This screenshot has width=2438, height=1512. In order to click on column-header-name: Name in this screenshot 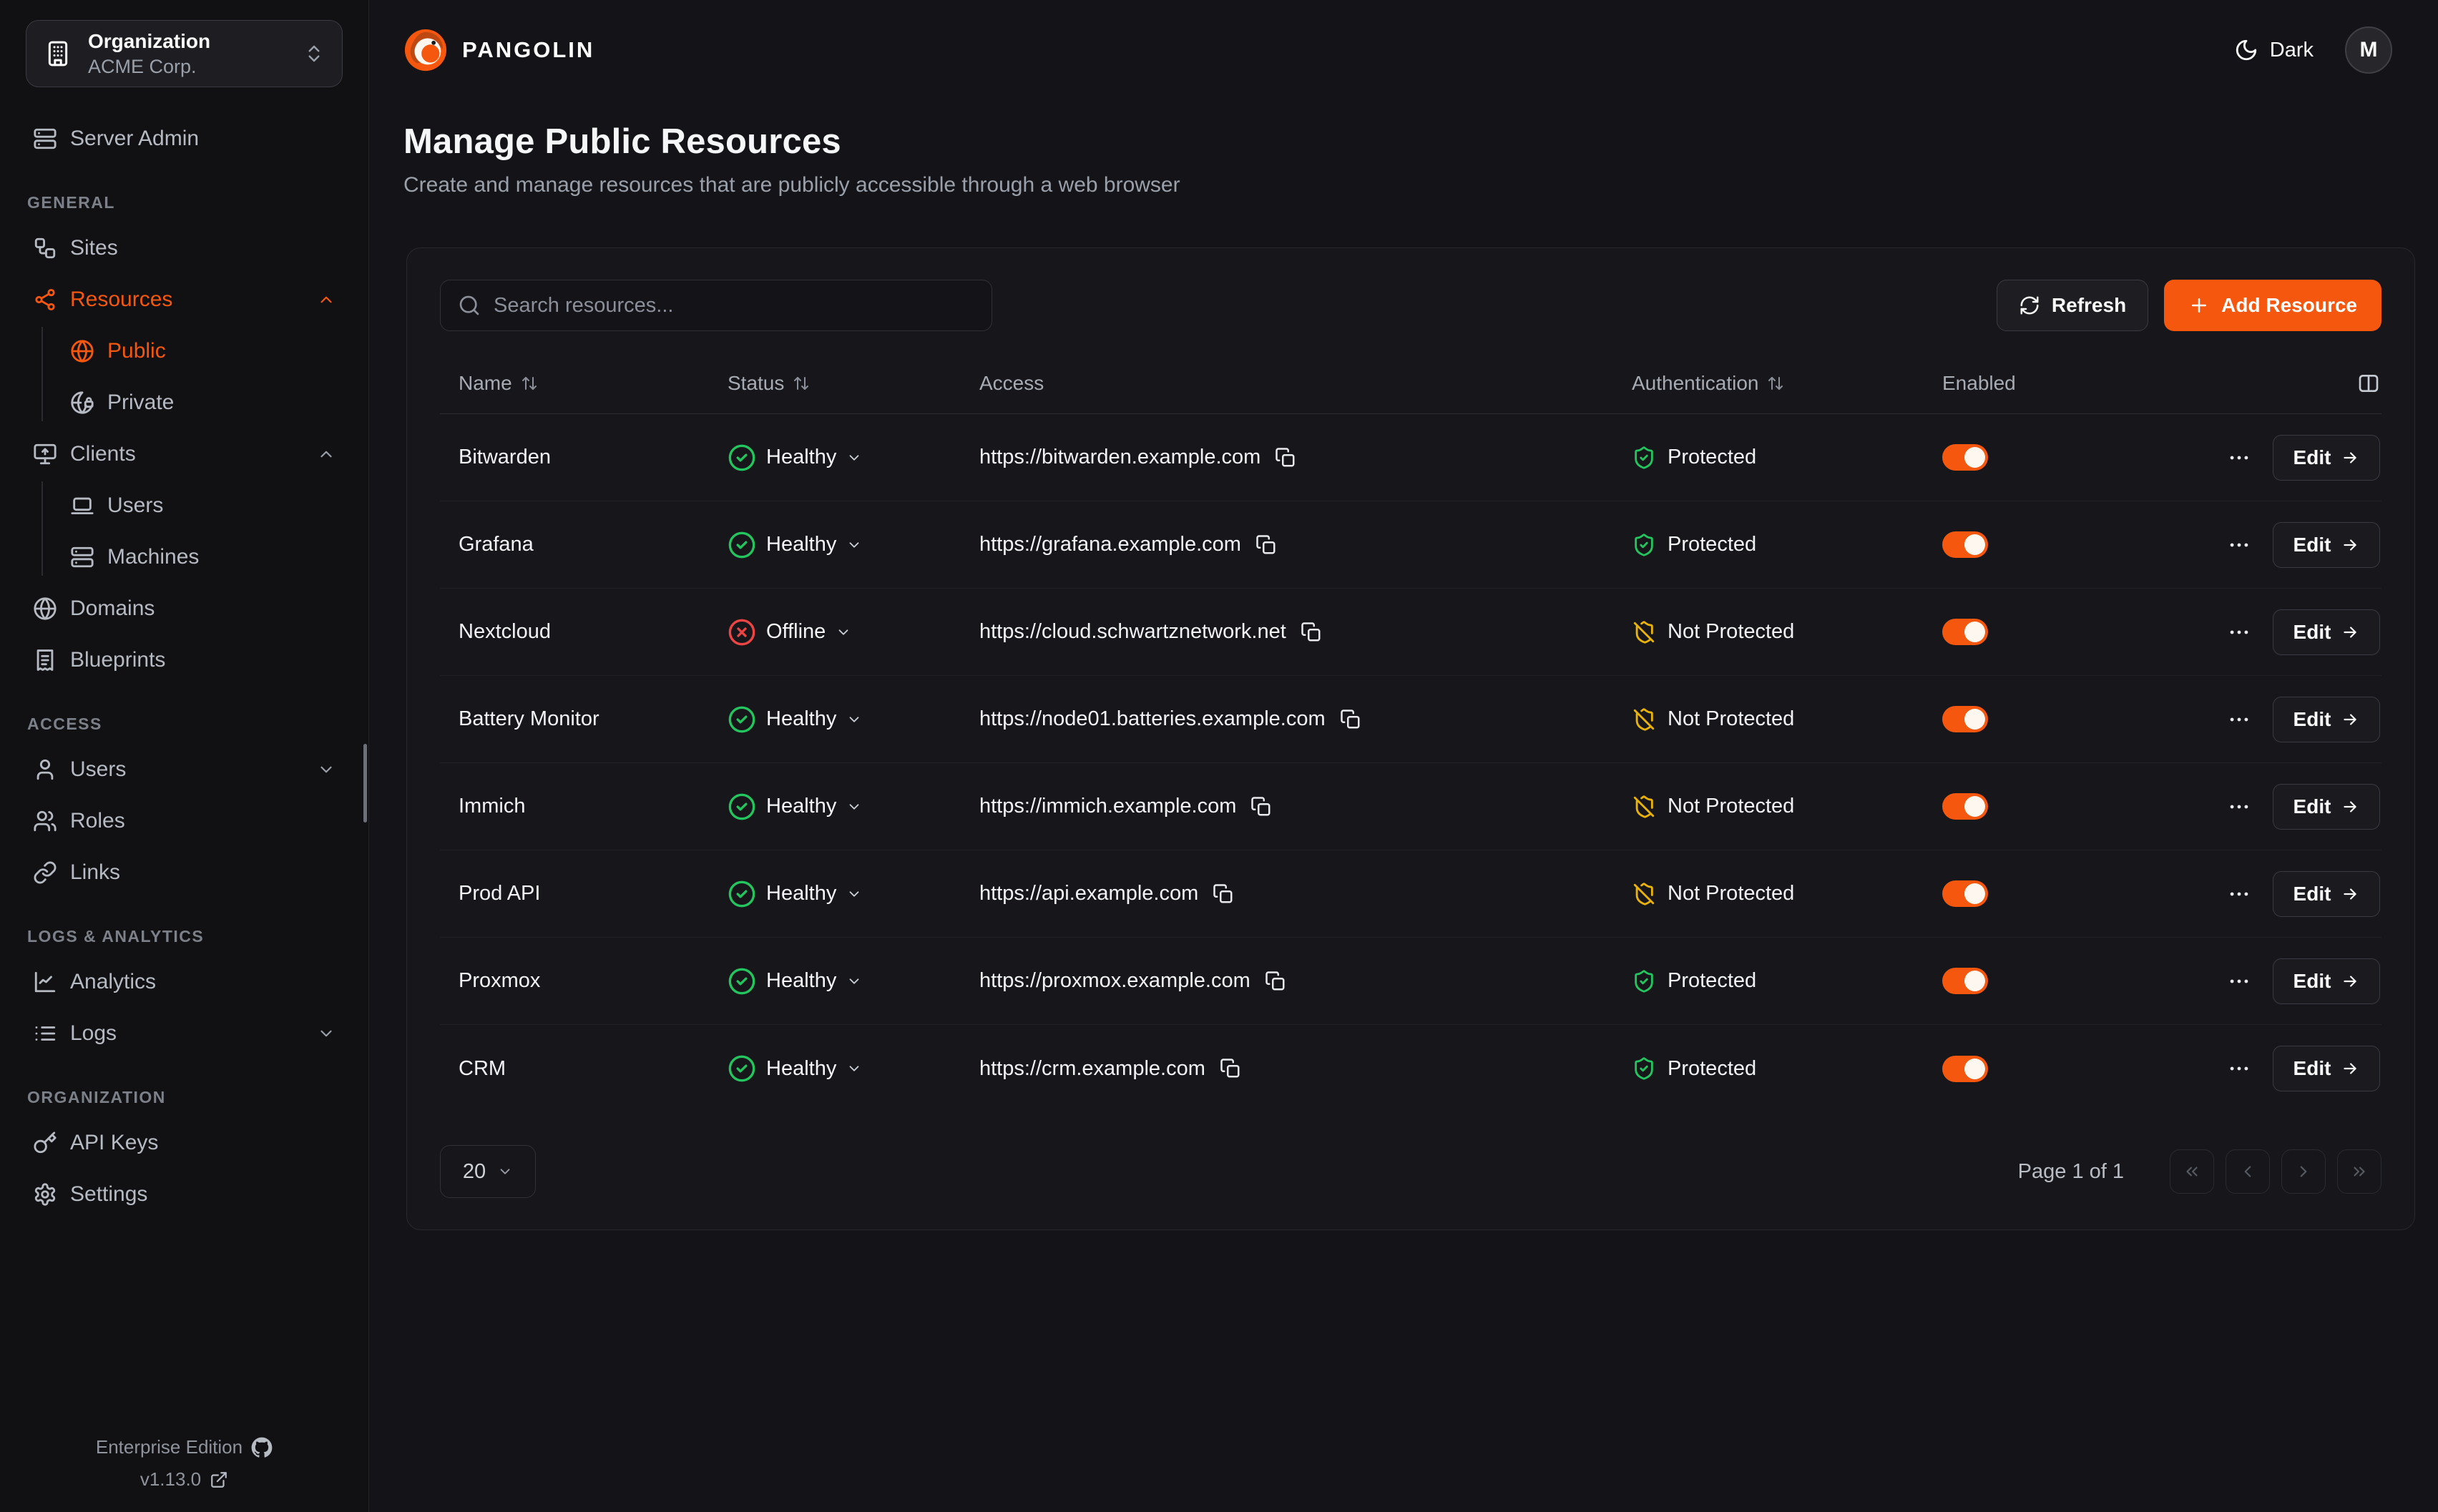, I will do `click(574, 383)`.